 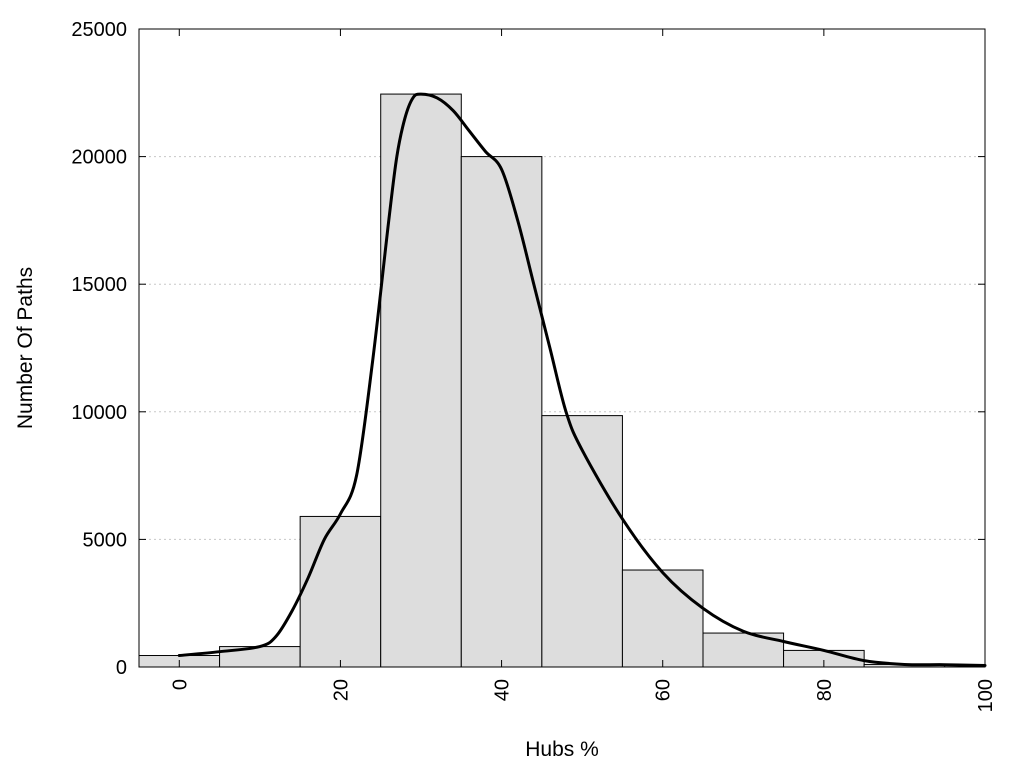 I want to click on x-tick-label: 60, so click(x=664, y=690).